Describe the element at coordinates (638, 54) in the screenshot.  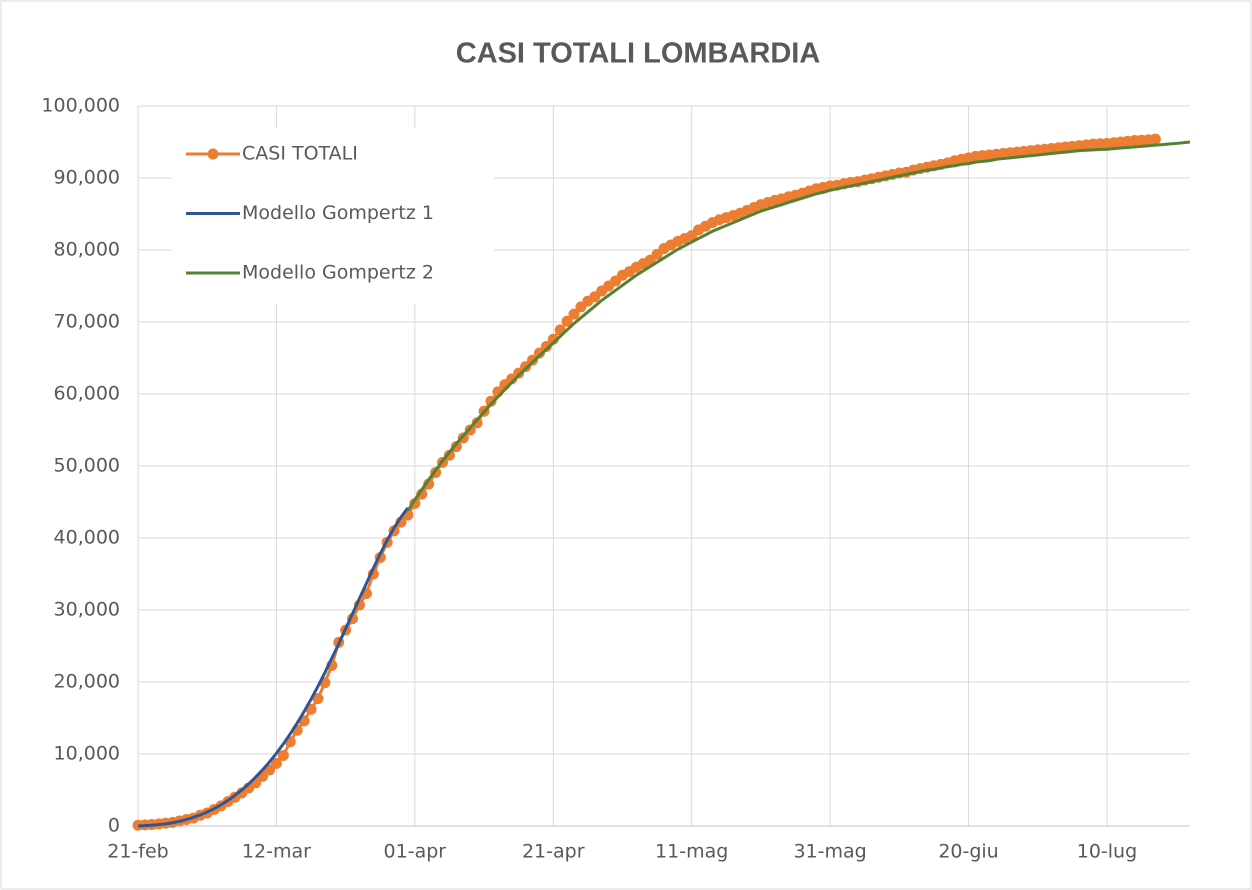
I see `chart-title: CASI TOTALI LOMBARDIA` at that location.